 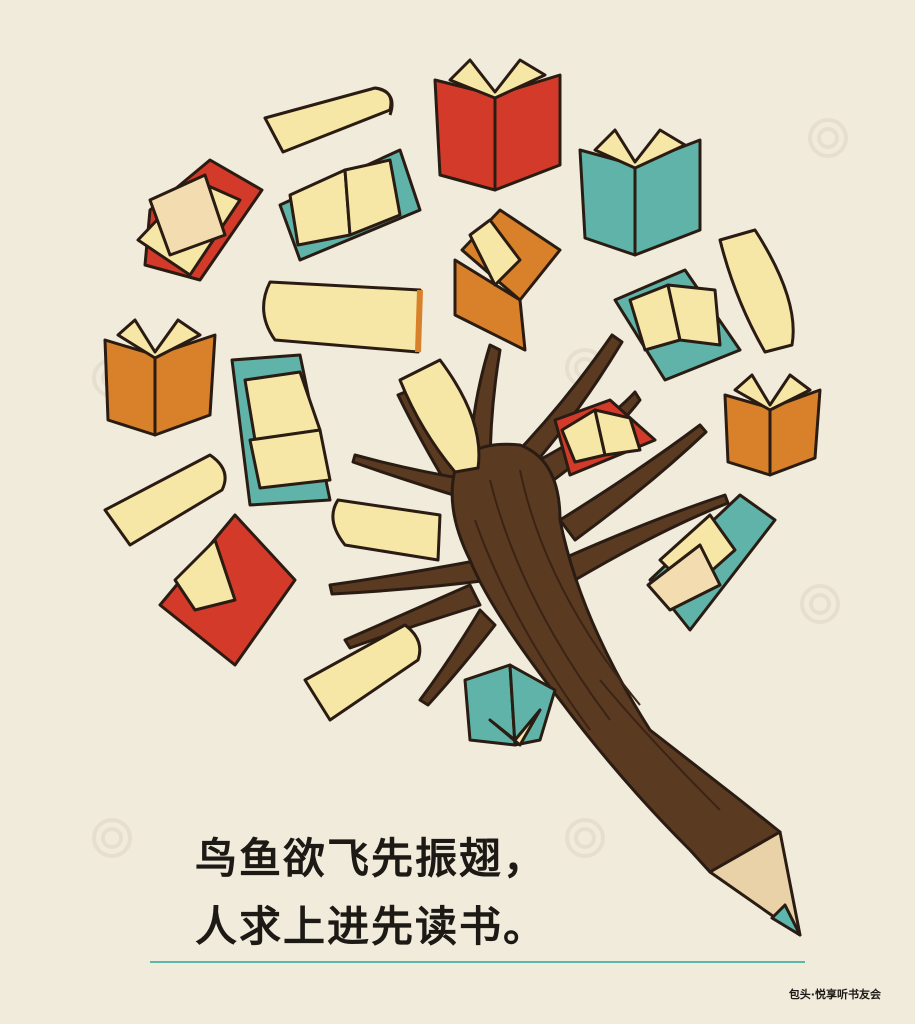 What do you see at coordinates (371, 926) in the screenshot?
I see `poem-line-2: 人求上进先读书。` at bounding box center [371, 926].